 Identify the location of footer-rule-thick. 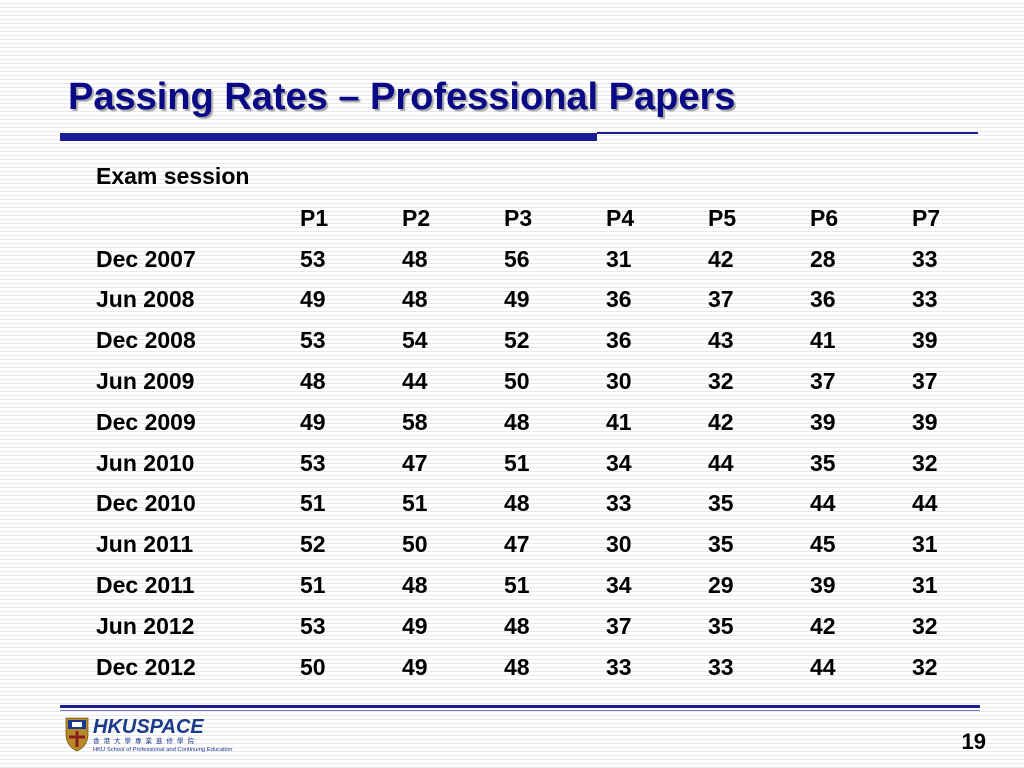
(520, 706).